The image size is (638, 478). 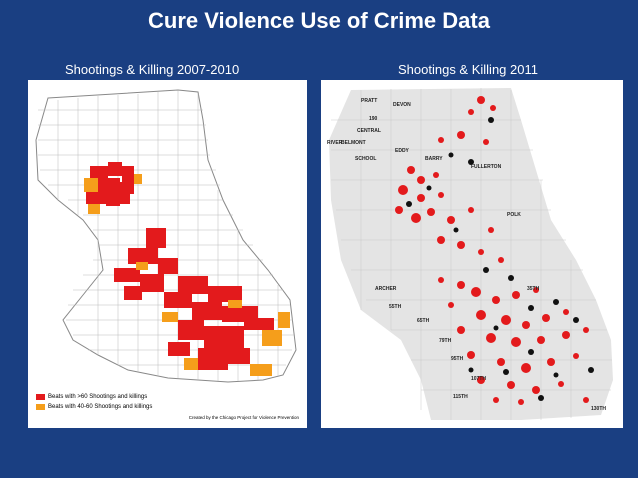 I want to click on street-label: POLK, so click(x=514, y=215).